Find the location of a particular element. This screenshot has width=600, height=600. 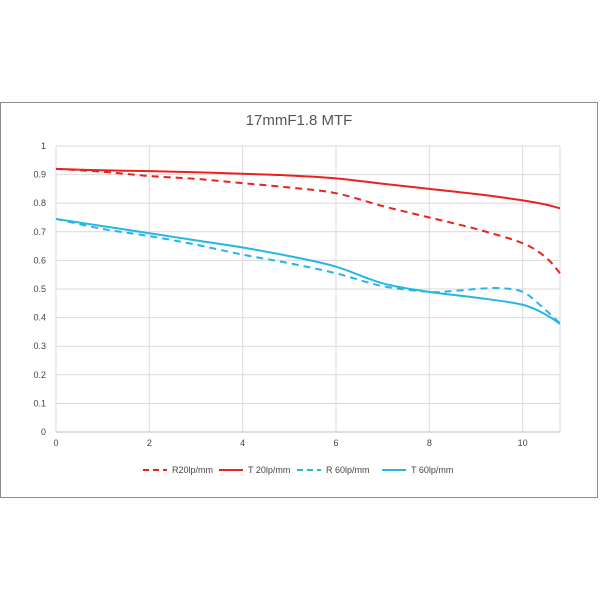

y-tick-label: 0.3 is located at coordinates (39, 346).